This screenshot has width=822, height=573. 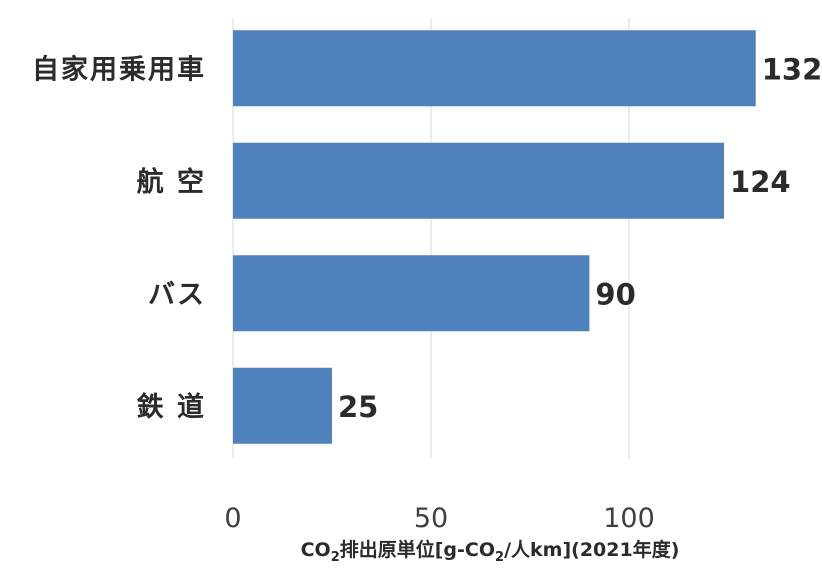 What do you see at coordinates (177, 294) in the screenshot?
I see `category-label: バス` at bounding box center [177, 294].